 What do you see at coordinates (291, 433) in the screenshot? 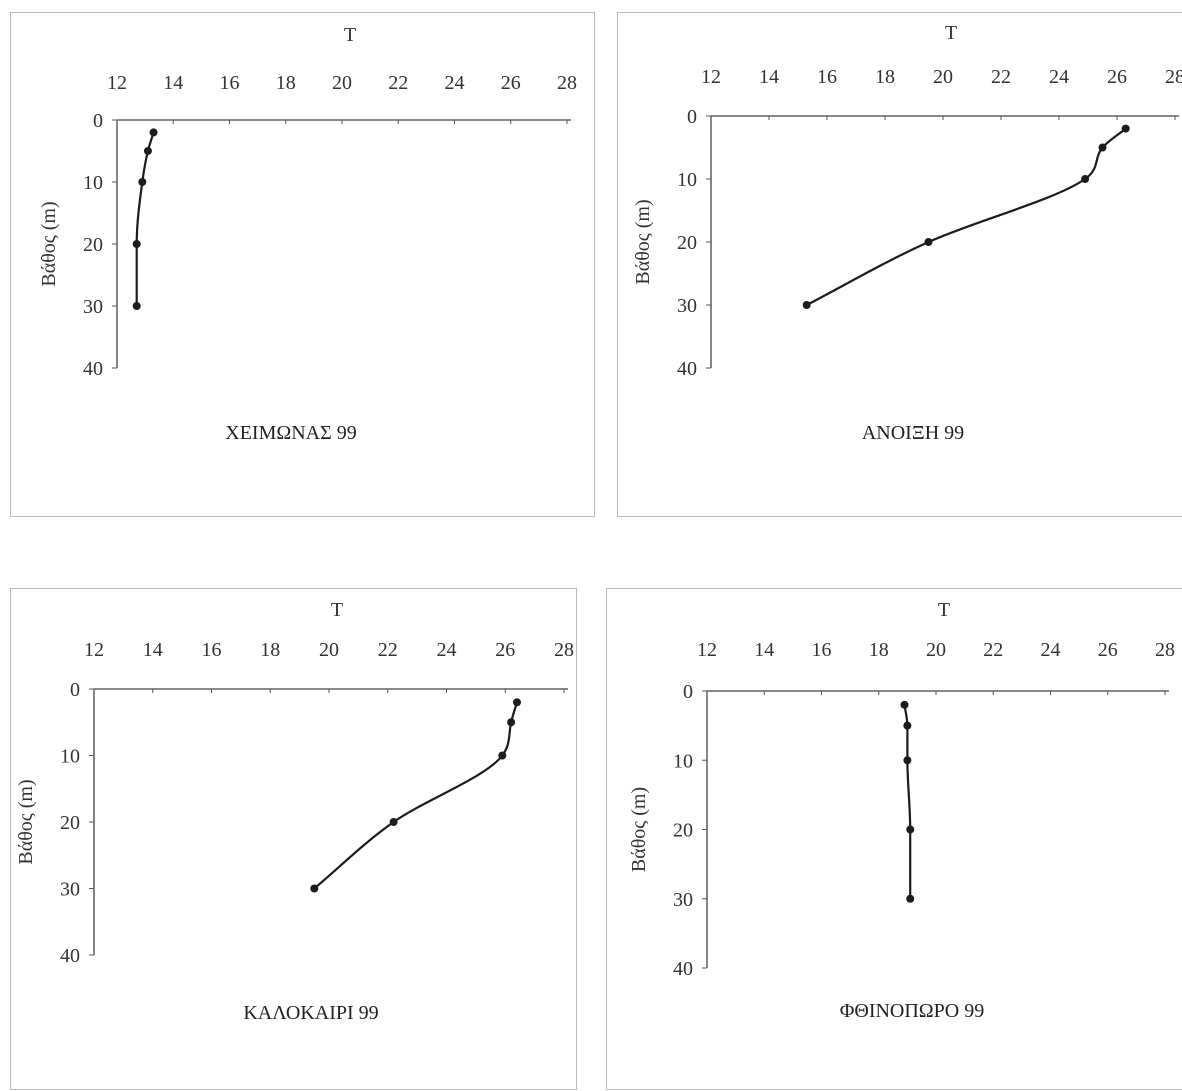
I see `chart-title: ΧΕΙΜΩΝΑΣ 99` at bounding box center [291, 433].